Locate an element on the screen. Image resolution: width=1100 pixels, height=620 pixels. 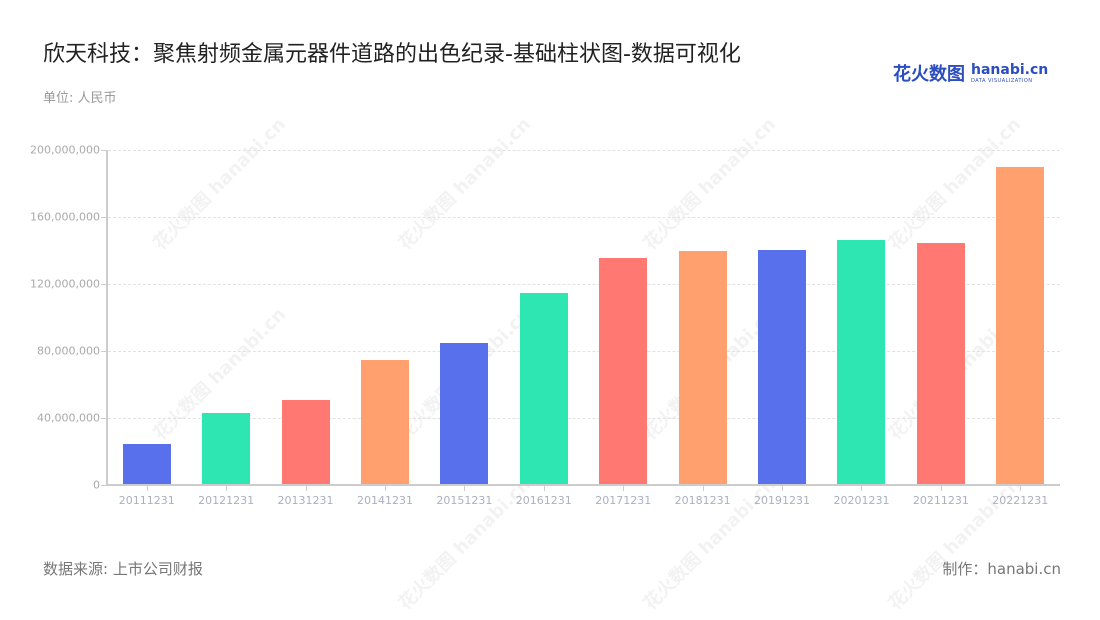
logo-en-text: hanabi.cn is located at coordinates (1010, 69).